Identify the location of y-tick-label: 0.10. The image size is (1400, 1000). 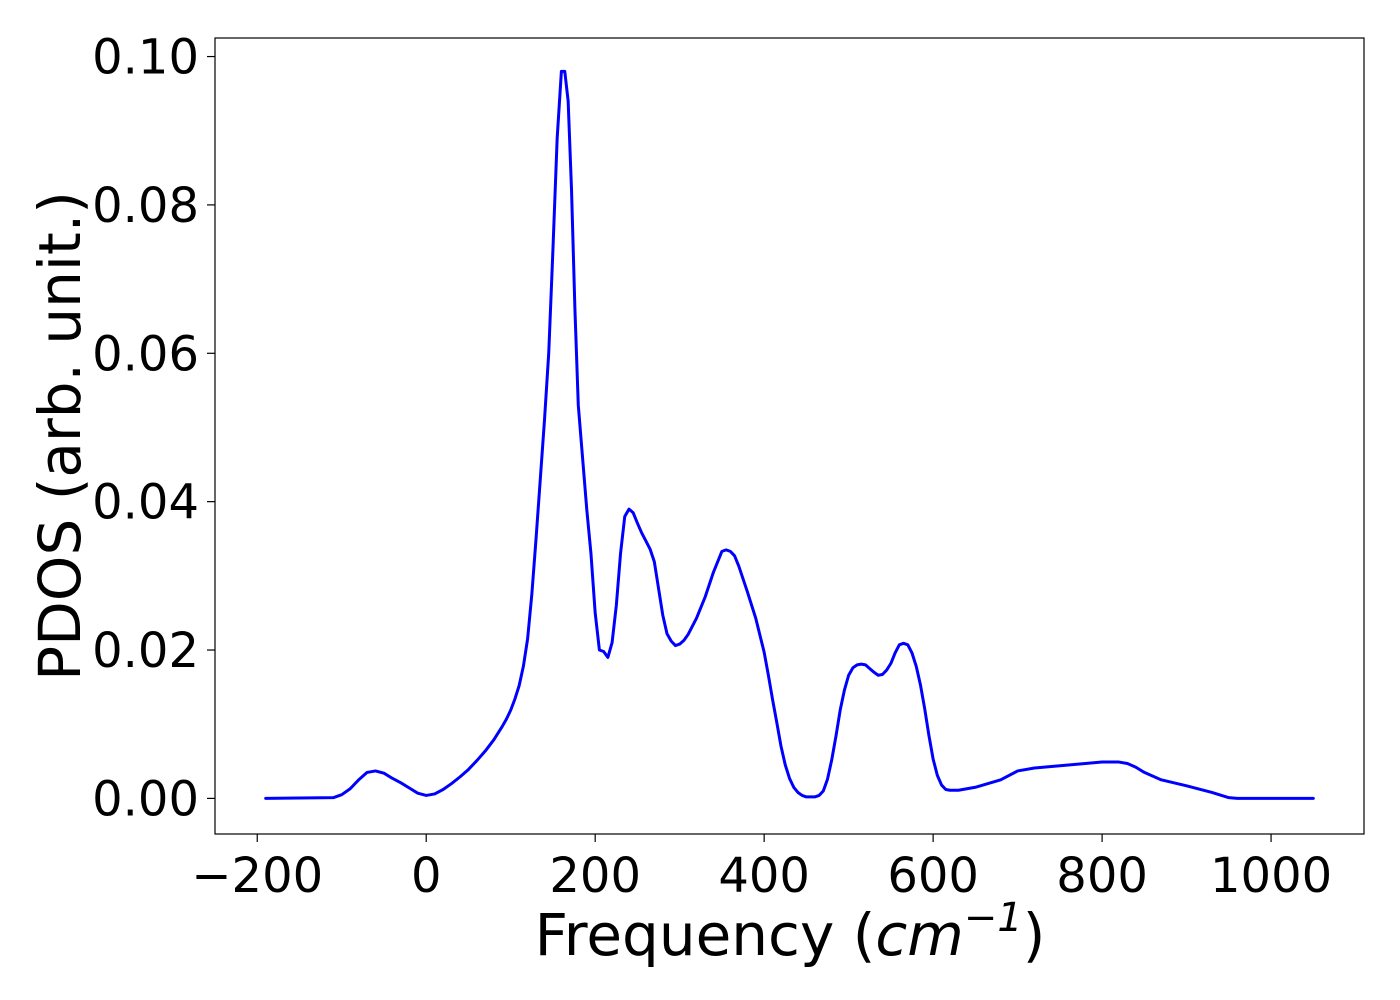
(145, 58).